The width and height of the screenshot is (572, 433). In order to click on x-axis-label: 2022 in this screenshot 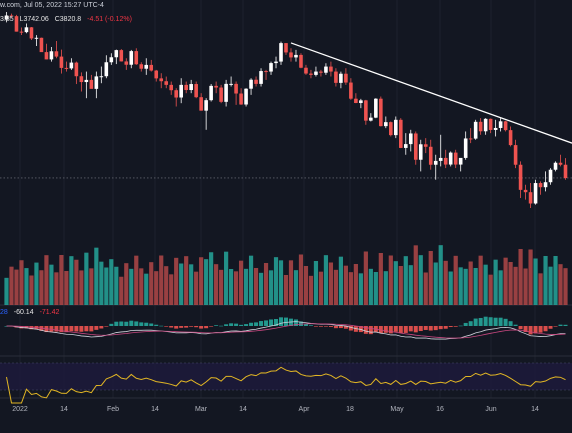, I will do `click(20, 409)`.